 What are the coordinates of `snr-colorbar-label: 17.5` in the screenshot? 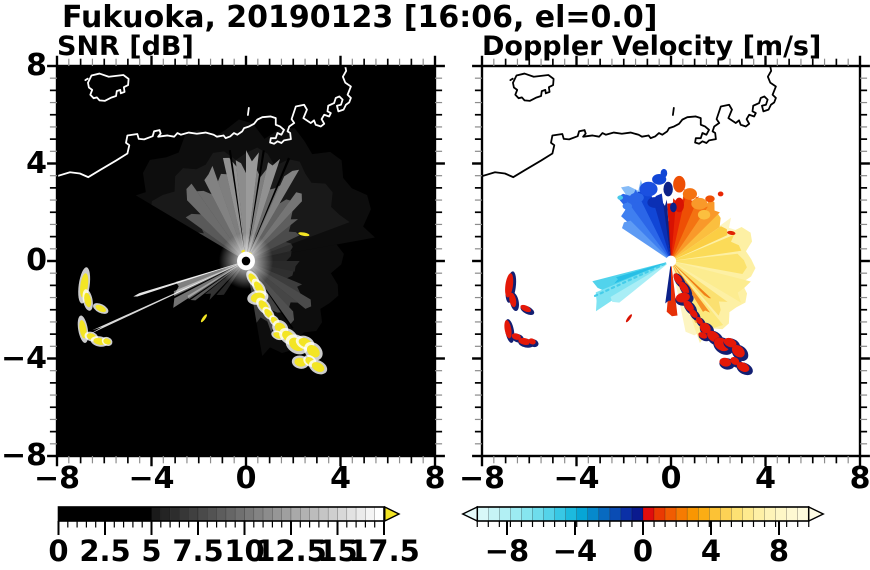 It's located at (384, 551).